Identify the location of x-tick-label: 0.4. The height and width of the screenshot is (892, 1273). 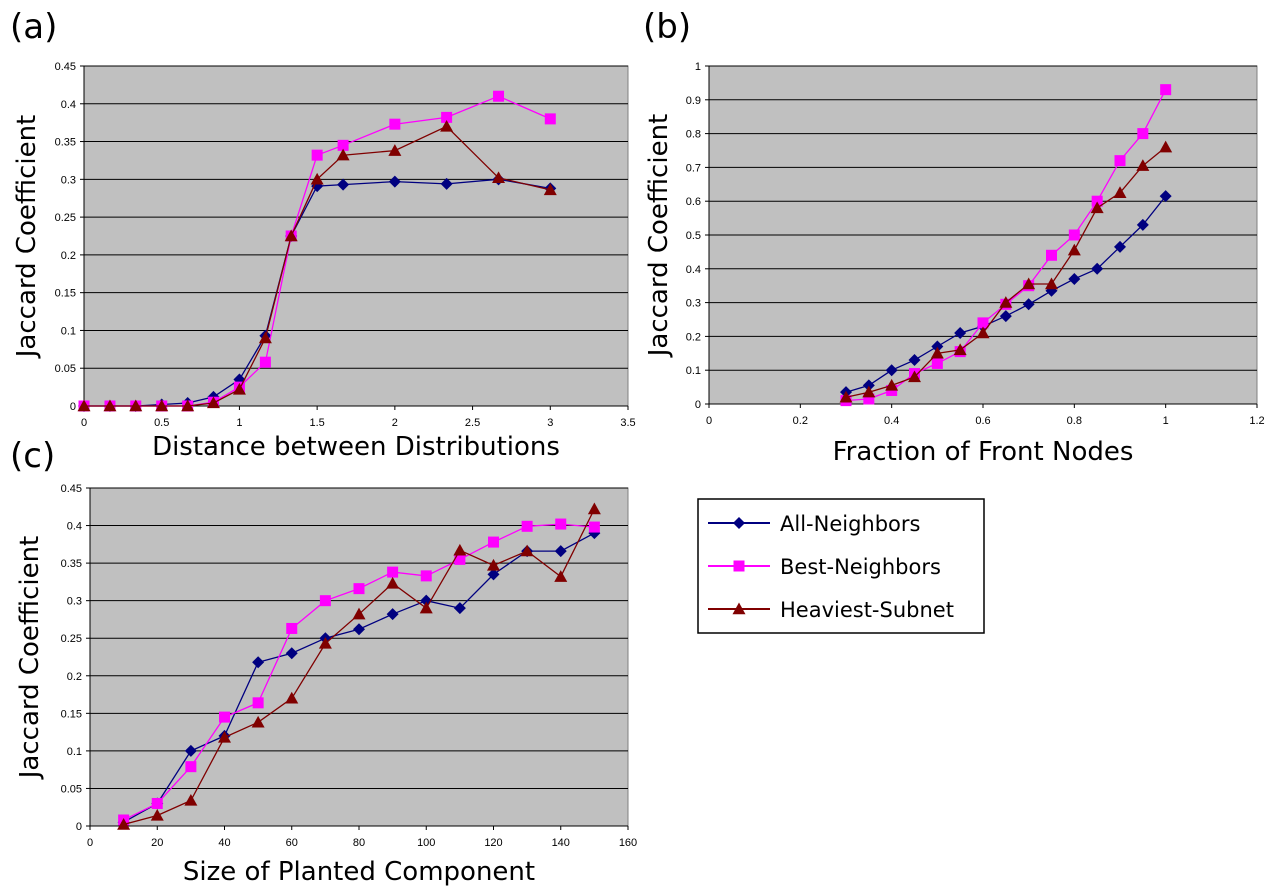
(891, 421).